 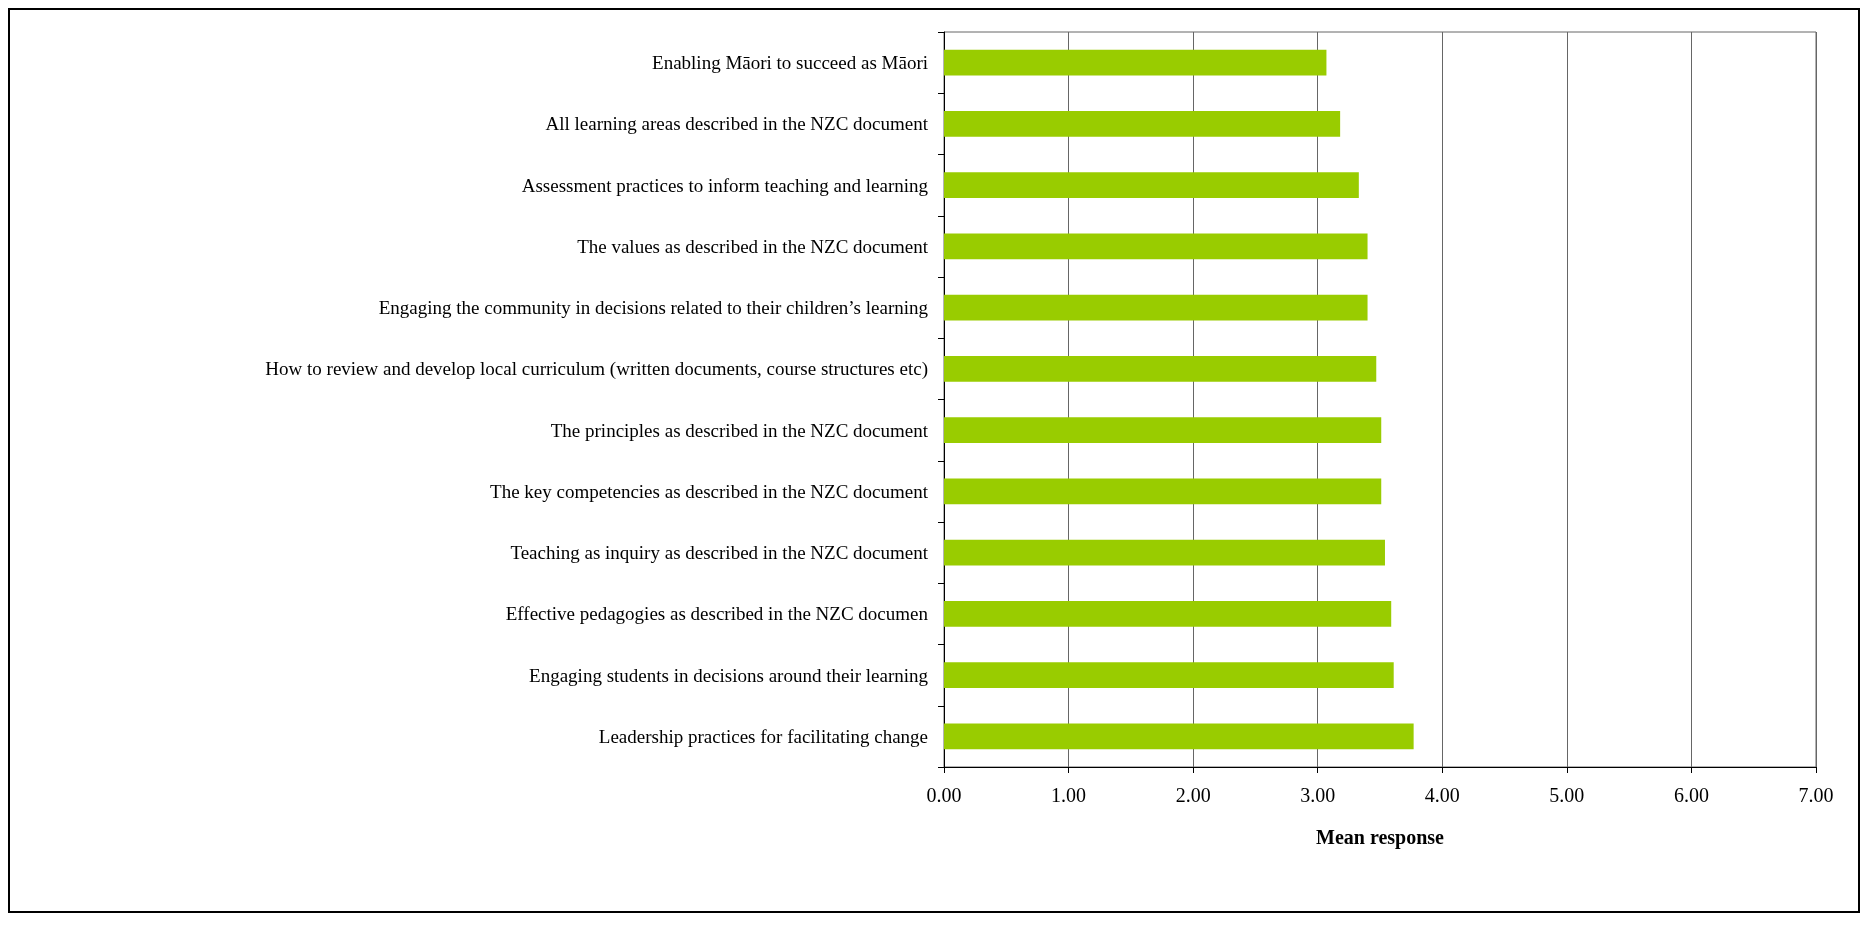 What do you see at coordinates (790, 63) in the screenshot?
I see `y-tick-label: Enabling Māori to succeed as Māori` at bounding box center [790, 63].